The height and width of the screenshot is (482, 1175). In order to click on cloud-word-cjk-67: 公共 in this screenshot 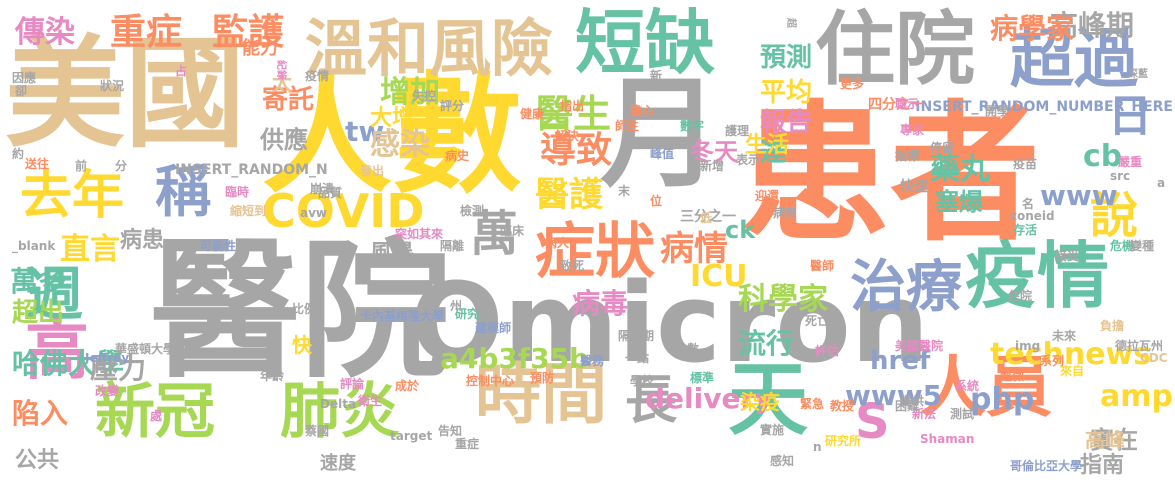, I will do `click(37, 460)`.